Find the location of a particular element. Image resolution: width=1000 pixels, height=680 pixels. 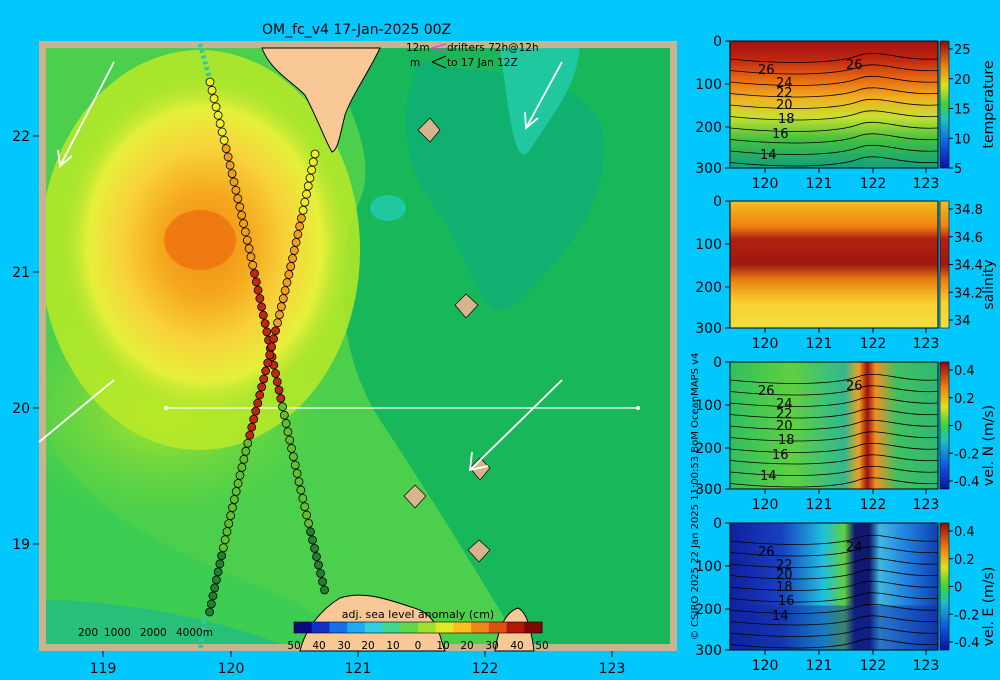

lon-tick: 123 is located at coordinates (926, 666).